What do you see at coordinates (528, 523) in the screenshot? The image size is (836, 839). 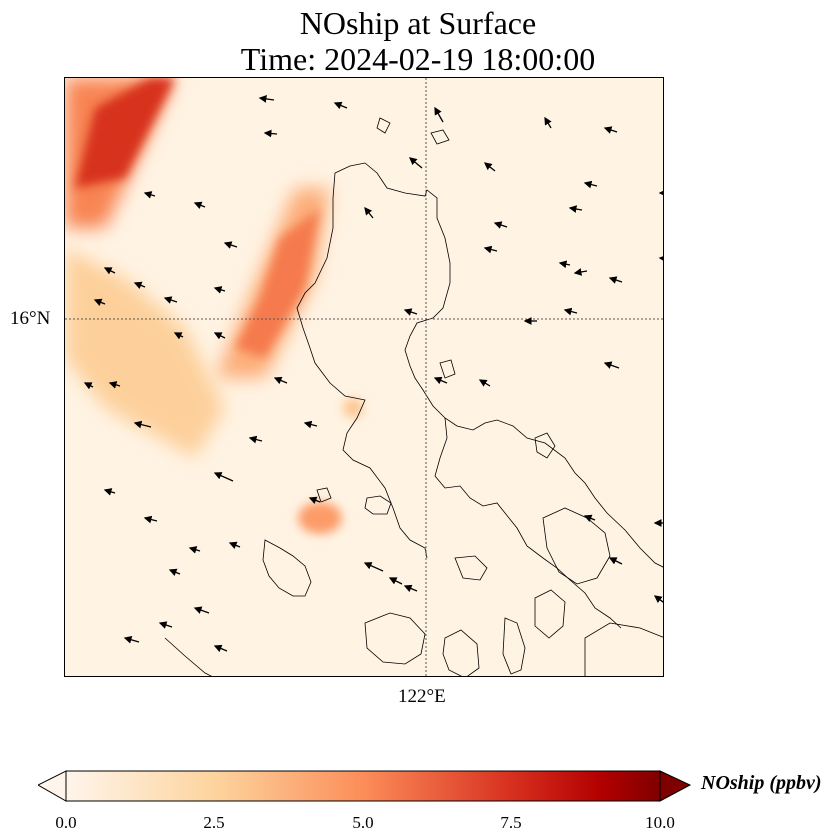 I see `coastline-bicol` at bounding box center [528, 523].